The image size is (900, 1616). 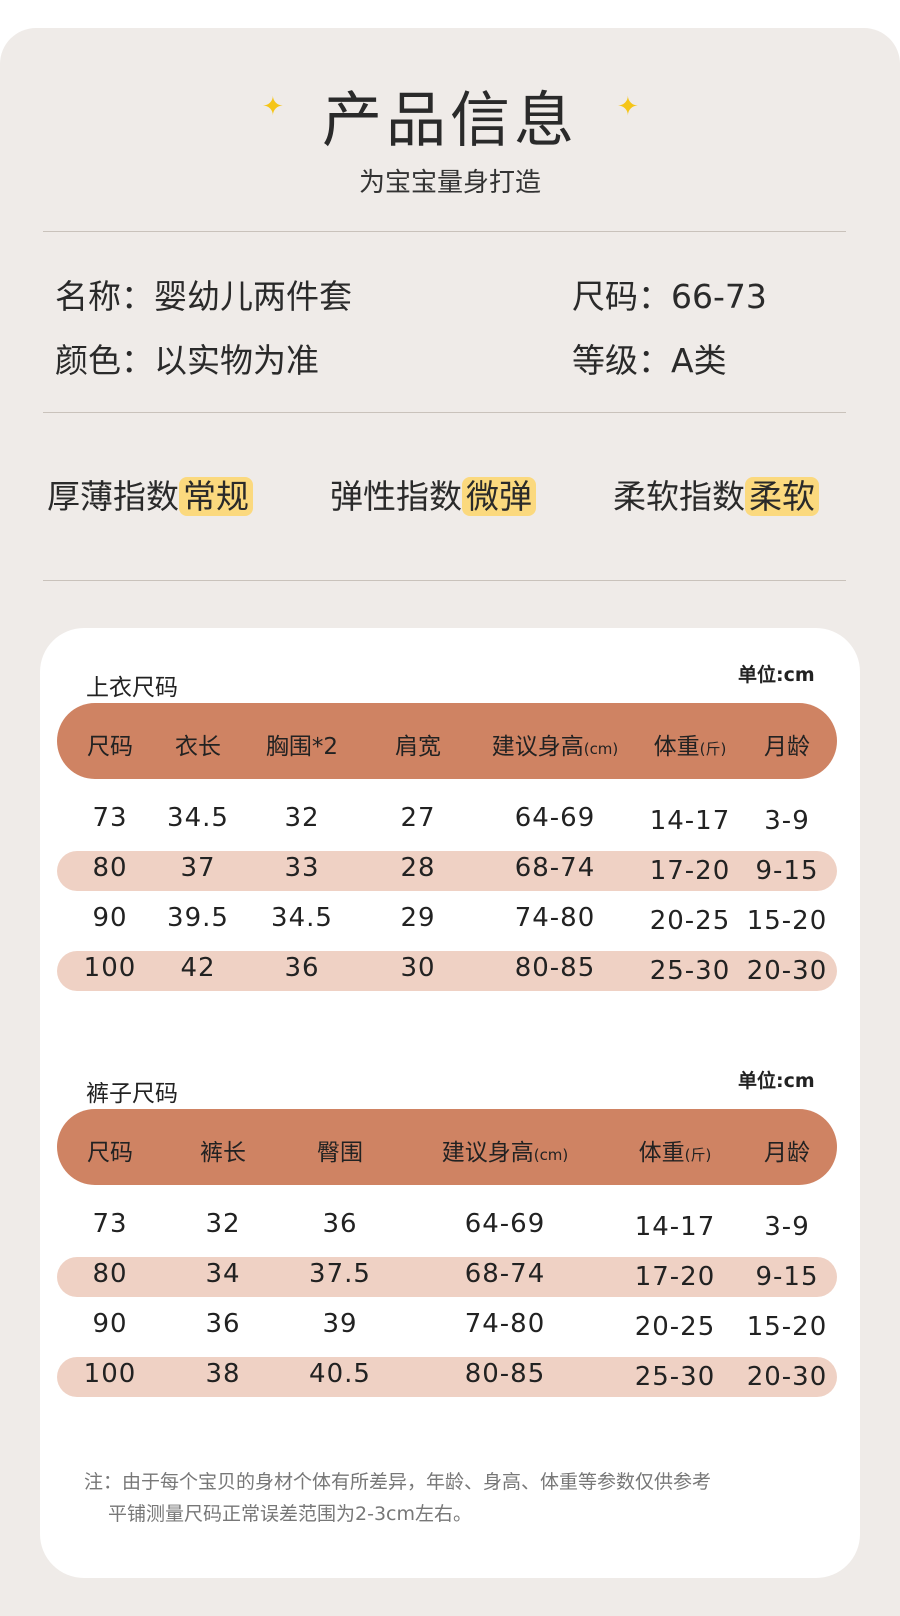 What do you see at coordinates (340, 1153) in the screenshot?
I see `header-text: 臀围` at bounding box center [340, 1153].